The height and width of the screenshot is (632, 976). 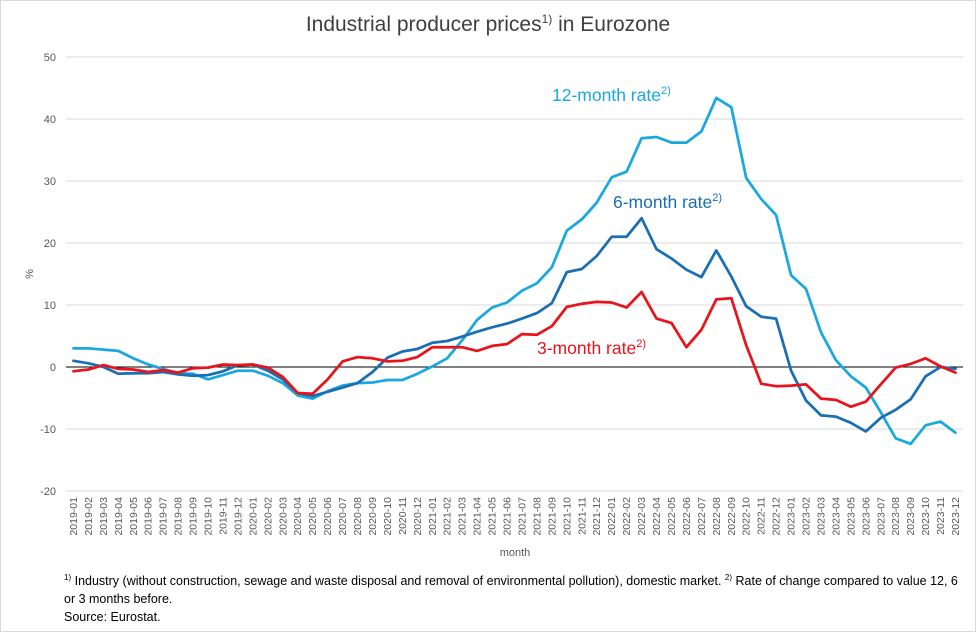 I want to click on y-axis-title: %, so click(x=30, y=274).